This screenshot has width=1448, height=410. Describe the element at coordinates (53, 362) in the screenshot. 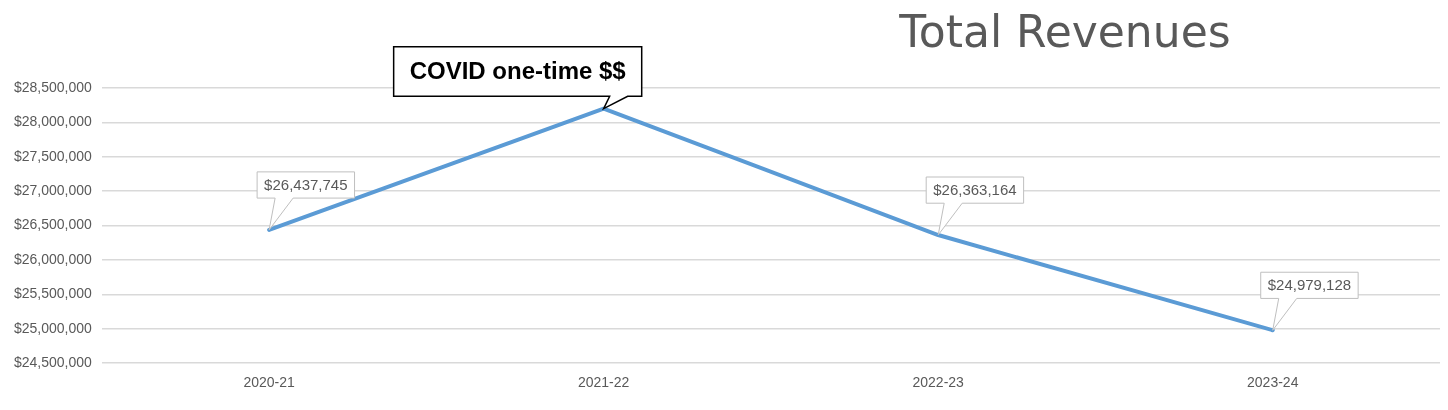

I see `y-tick-label: $24,500,000` at that location.